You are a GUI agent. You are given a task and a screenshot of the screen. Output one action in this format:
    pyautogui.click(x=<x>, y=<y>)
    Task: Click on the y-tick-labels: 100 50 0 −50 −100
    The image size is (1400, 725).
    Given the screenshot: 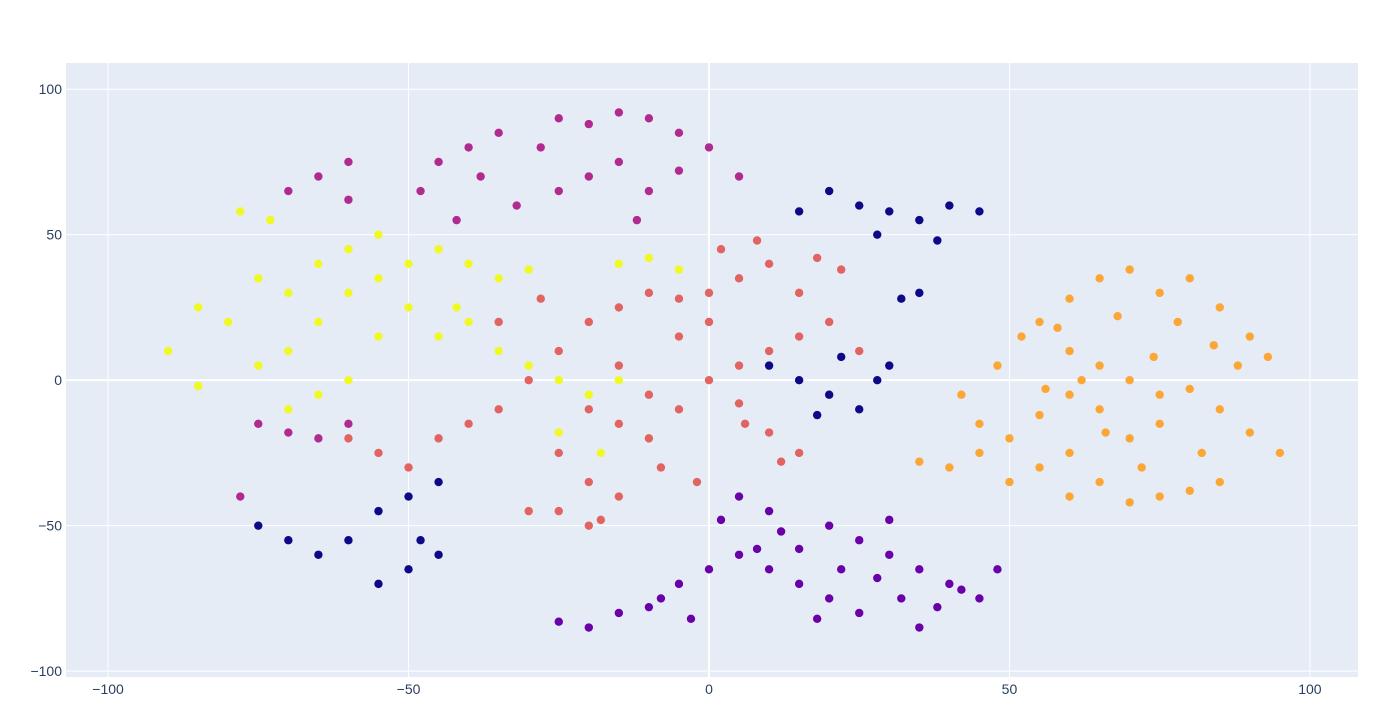 What is the action you would take?
    pyautogui.click(x=46, y=380)
    